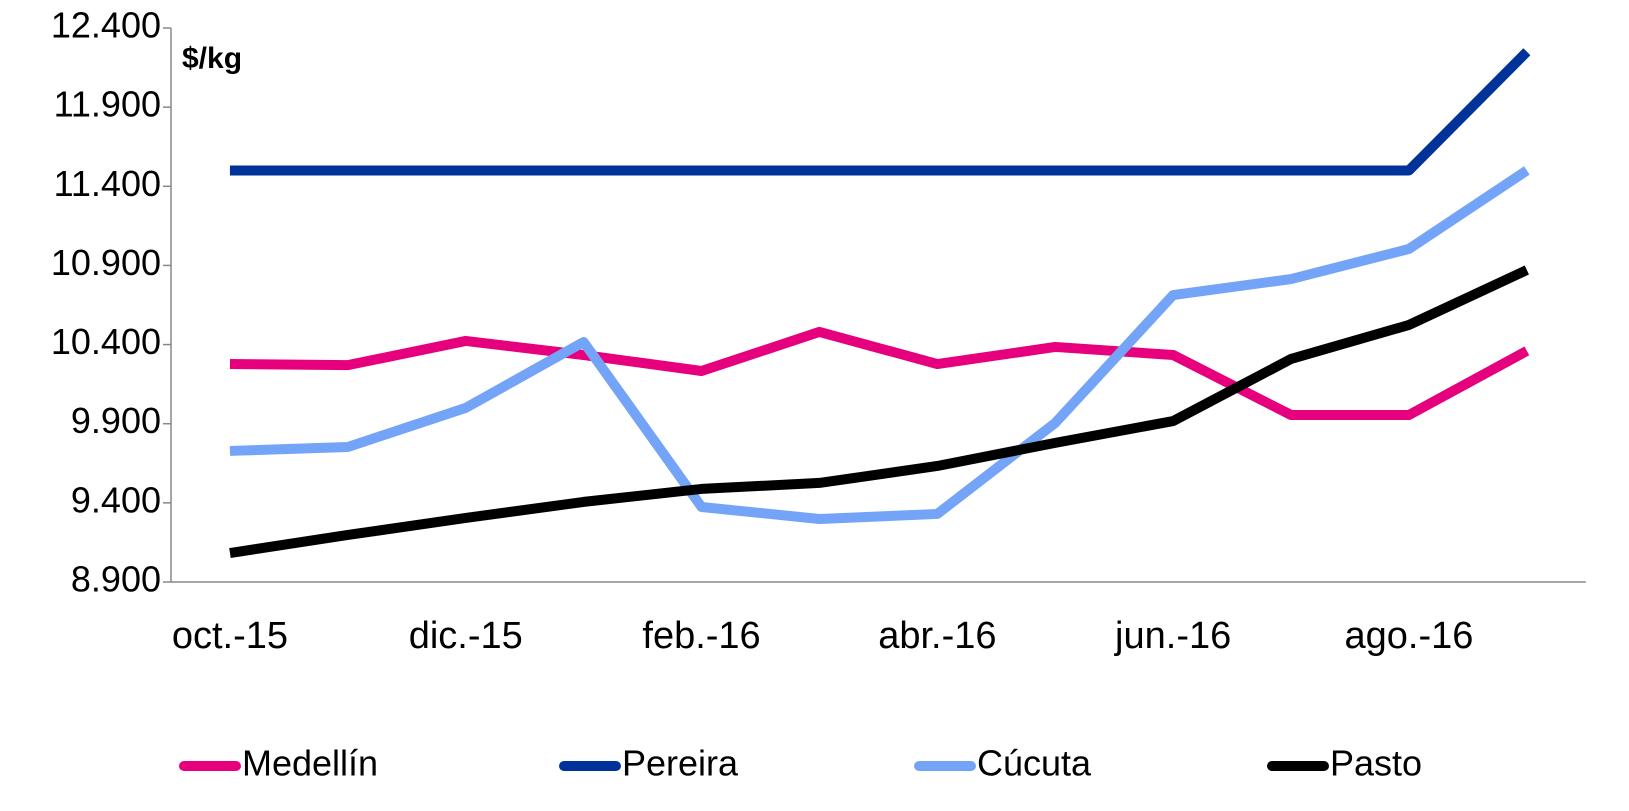  Describe the element at coordinates (106, 25) in the screenshot. I see `y-tick-label: 12.400` at that location.